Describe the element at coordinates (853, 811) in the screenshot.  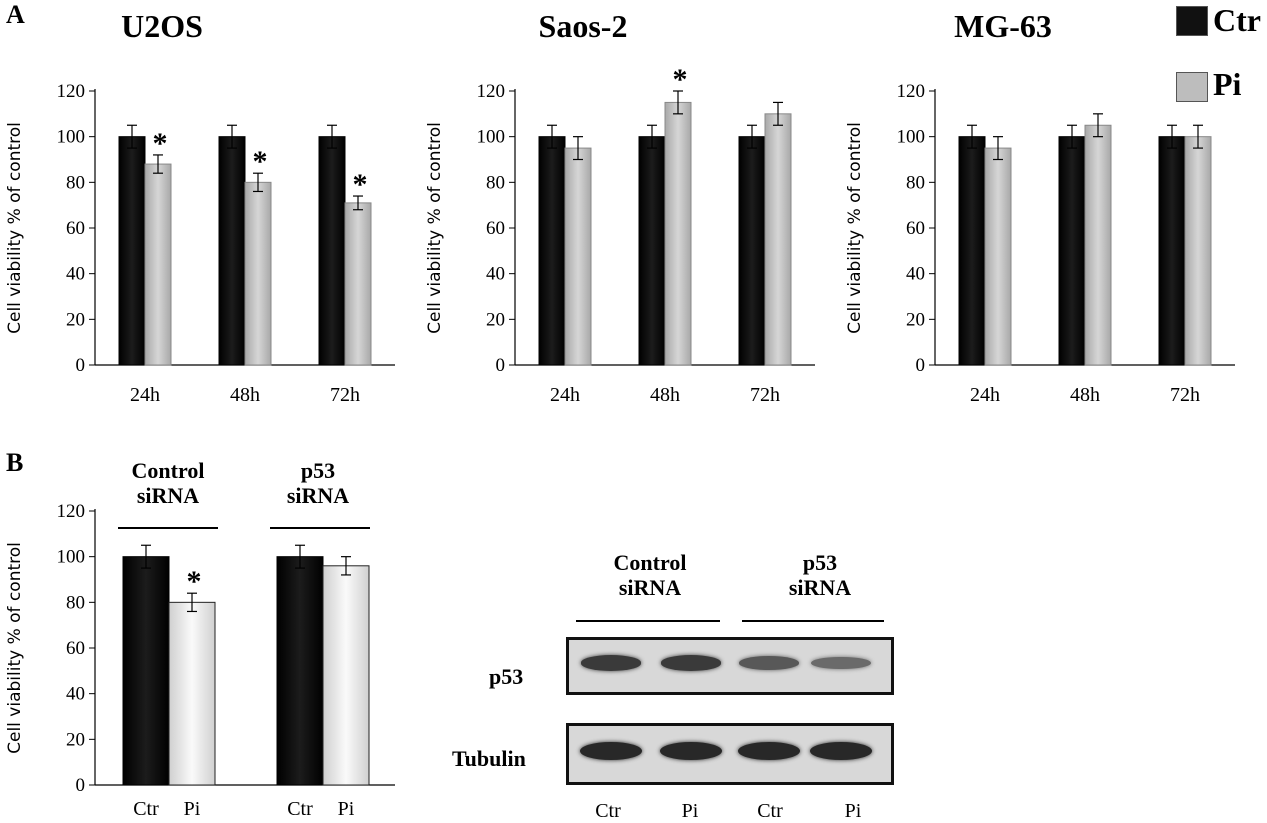
I see `wb-lane-label: Pi` at that location.